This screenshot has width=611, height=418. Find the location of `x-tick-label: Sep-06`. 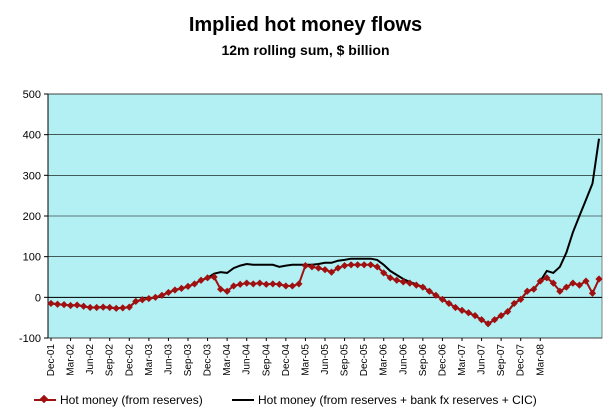

x-tick-label: Sep-06 is located at coordinates (423, 360).